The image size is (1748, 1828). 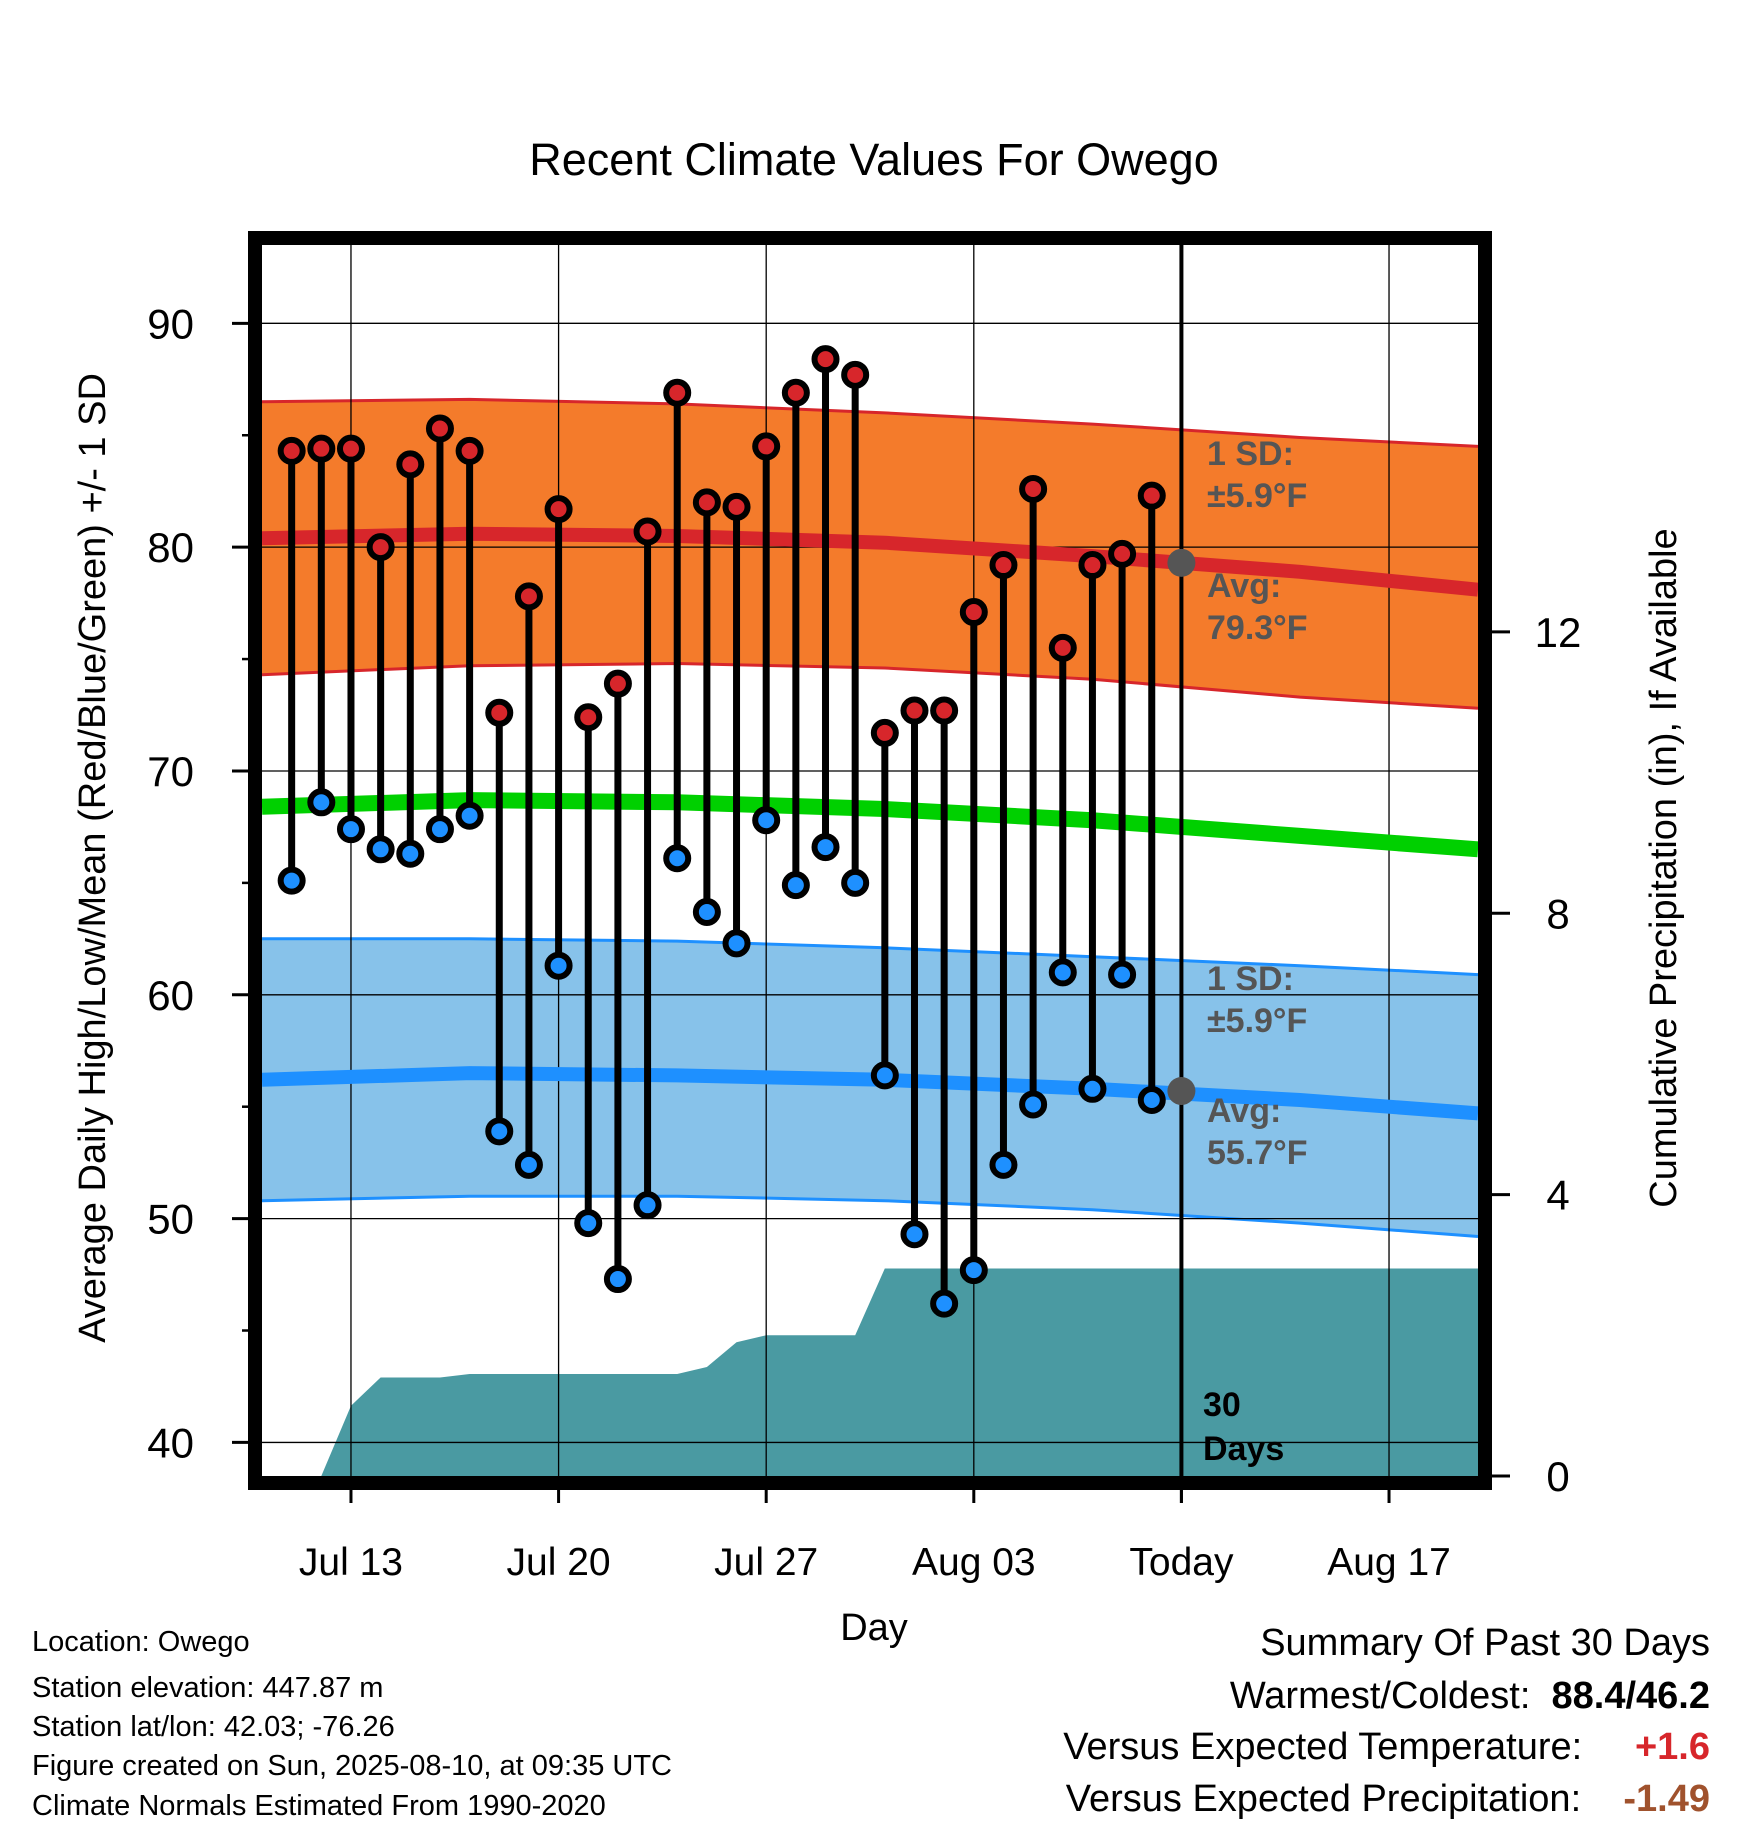 What do you see at coordinates (1222, 1405) in the screenshot?
I see `precip-period-line1: 30` at bounding box center [1222, 1405].